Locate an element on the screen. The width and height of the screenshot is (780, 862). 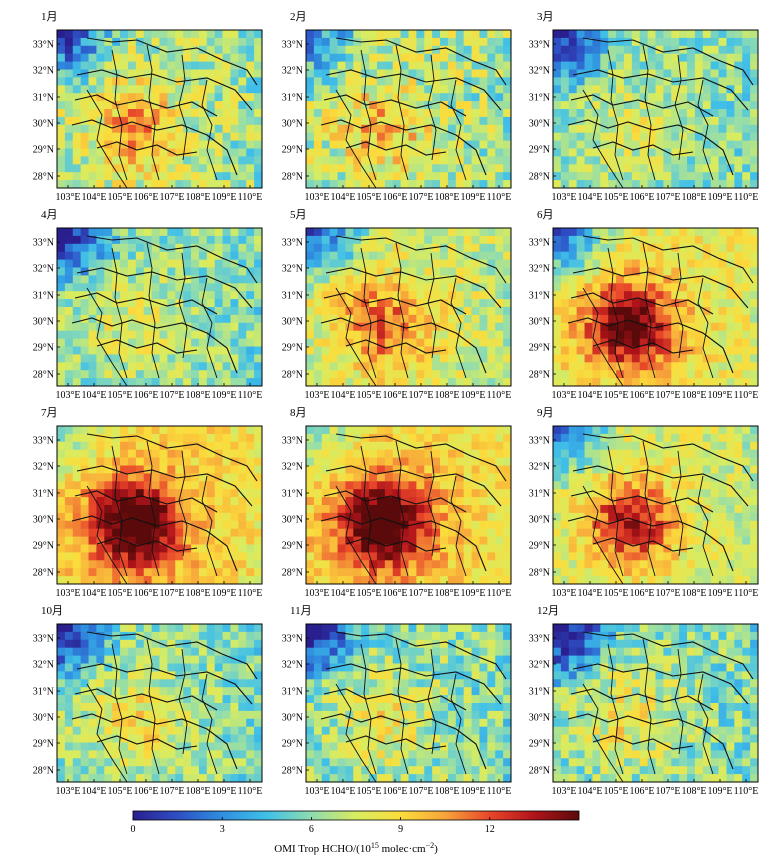
province-borders is located at coordinates (413, 311).